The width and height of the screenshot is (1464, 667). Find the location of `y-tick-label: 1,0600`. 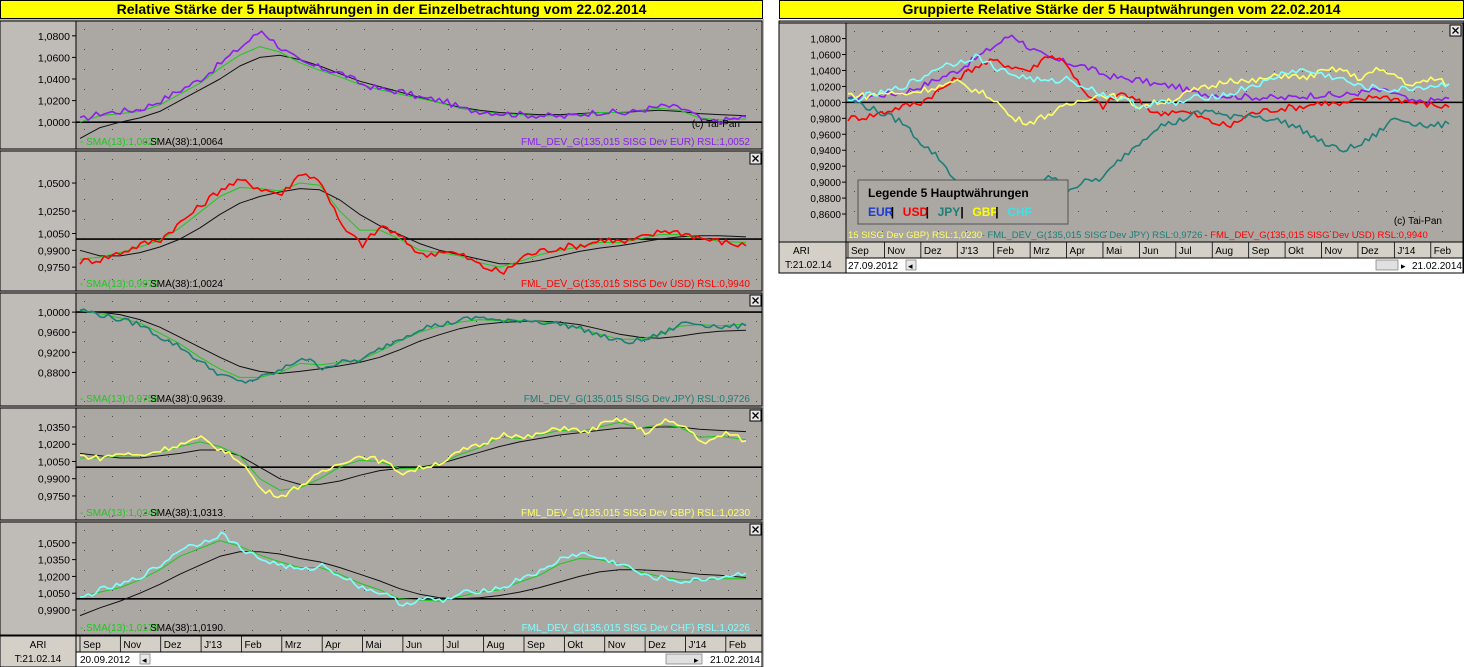

y-tick-label: 1,0600 is located at coordinates (54, 58).